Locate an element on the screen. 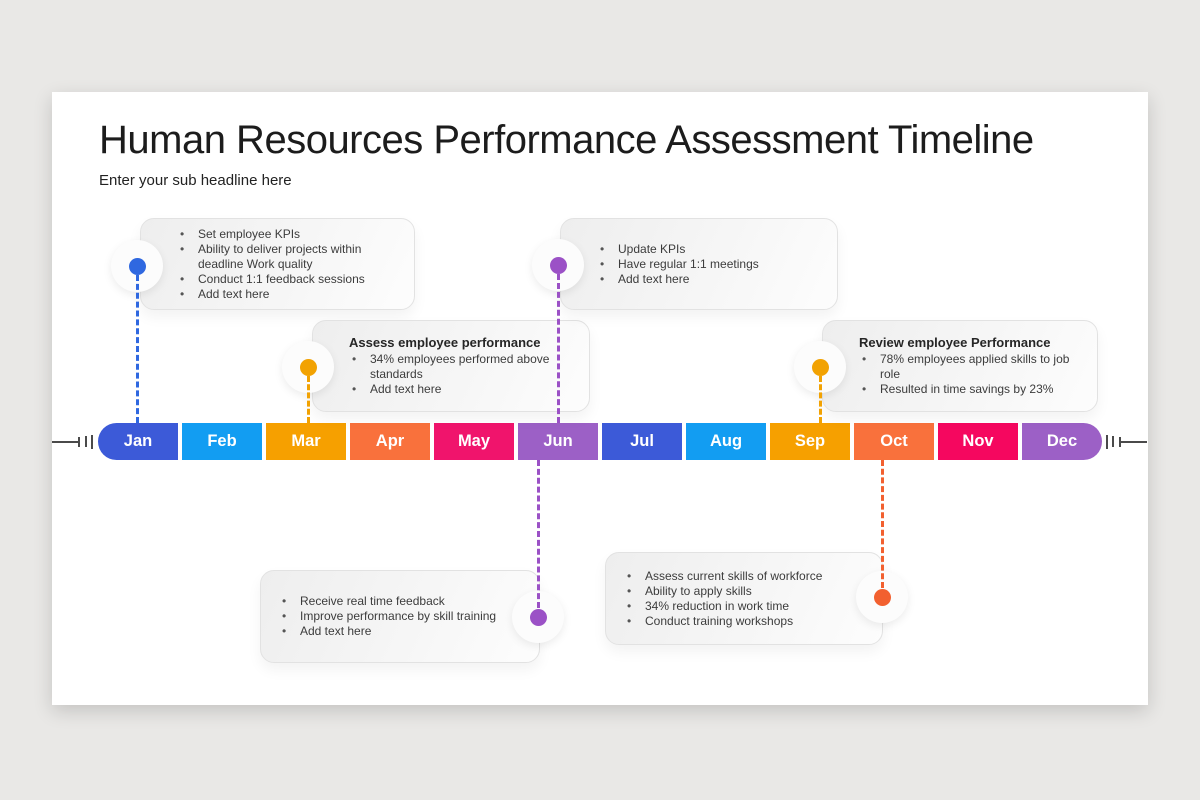 Image resolution: width=1200 pixels, height=800 pixels. bullet-item: Have regular 1:1 meetings is located at coordinates (710, 264).